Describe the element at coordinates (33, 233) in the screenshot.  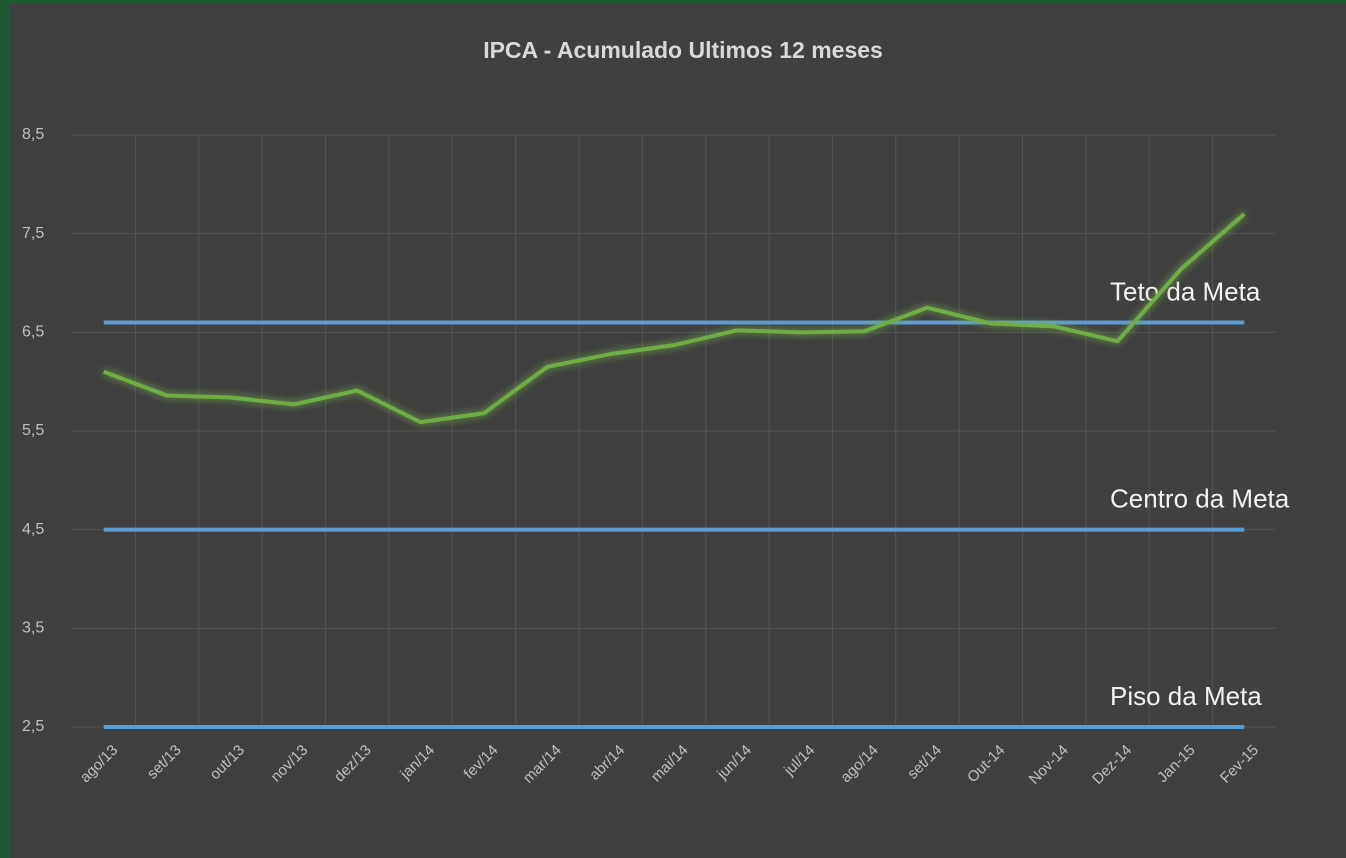
I see `y-tick-label: 7,5` at that location.